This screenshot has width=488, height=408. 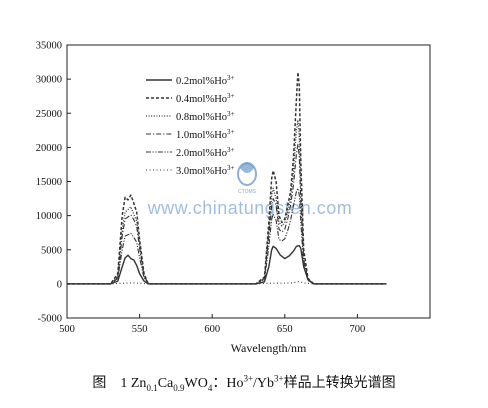 What do you see at coordinates (67, 329) in the screenshot?
I see `x-tick-label: 500` at bounding box center [67, 329].